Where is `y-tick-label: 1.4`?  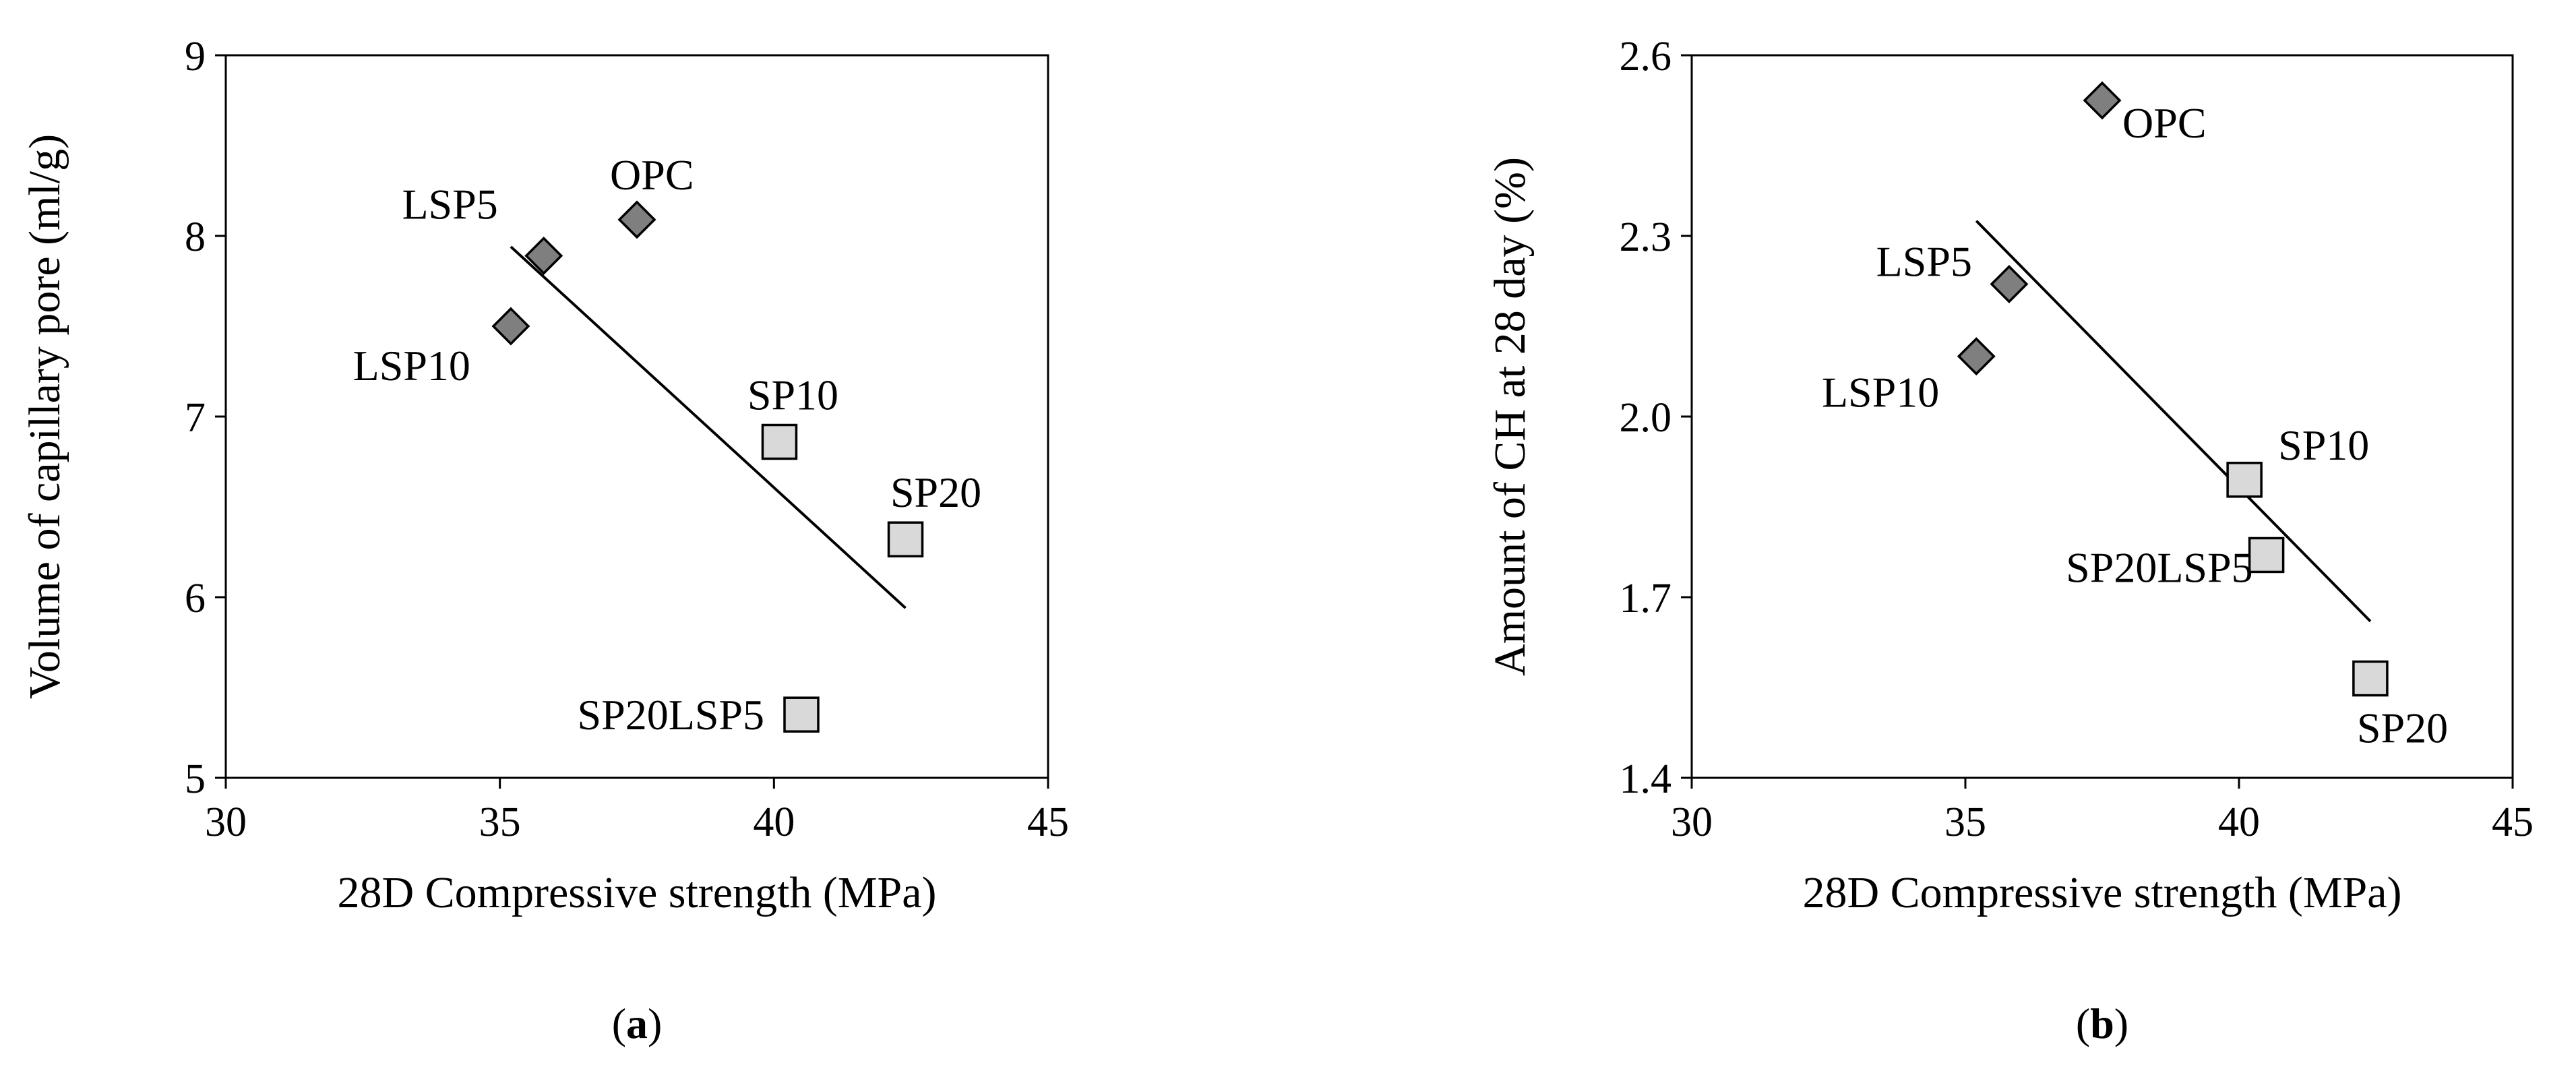
y-tick-label: 1.4 is located at coordinates (1646, 779).